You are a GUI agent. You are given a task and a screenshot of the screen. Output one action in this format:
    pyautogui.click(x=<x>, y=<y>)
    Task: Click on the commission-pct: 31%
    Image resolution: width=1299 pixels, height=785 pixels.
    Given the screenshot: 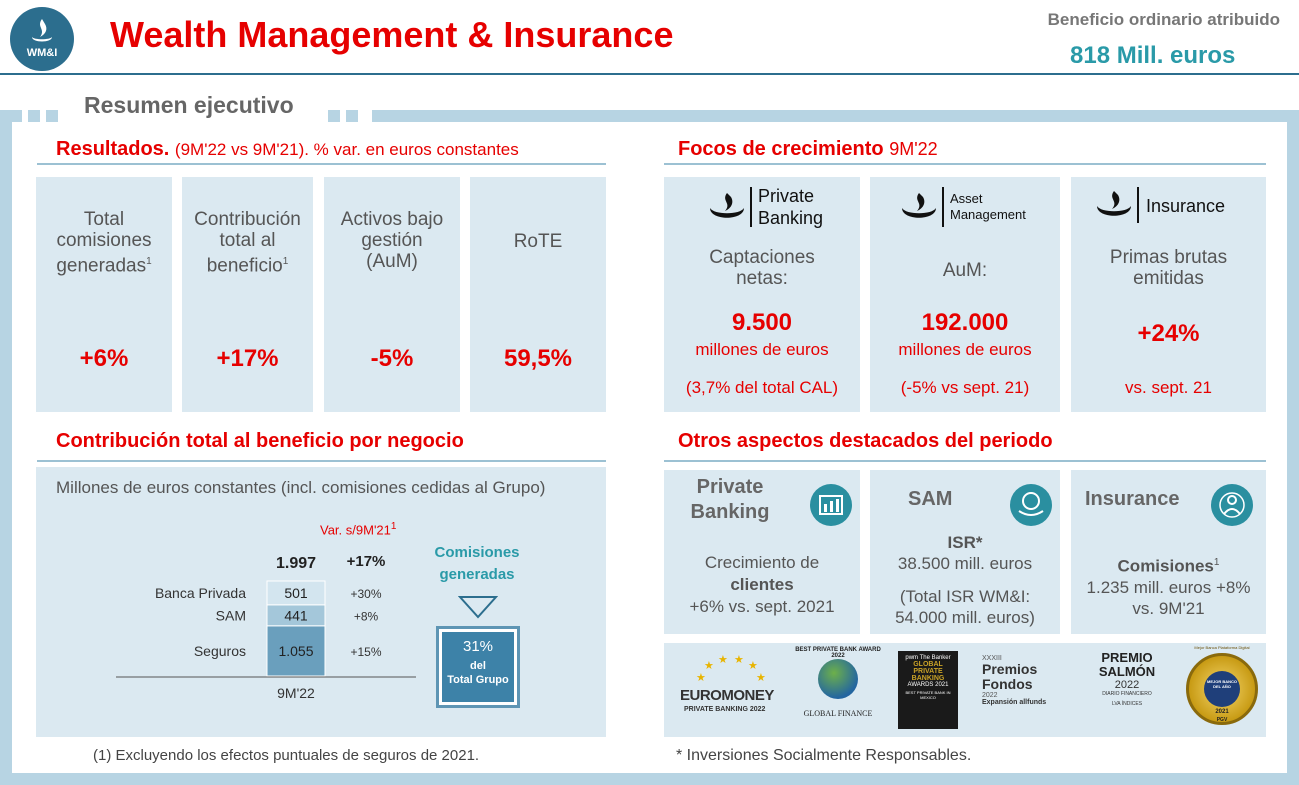 What is the action you would take?
    pyautogui.click(x=478, y=646)
    